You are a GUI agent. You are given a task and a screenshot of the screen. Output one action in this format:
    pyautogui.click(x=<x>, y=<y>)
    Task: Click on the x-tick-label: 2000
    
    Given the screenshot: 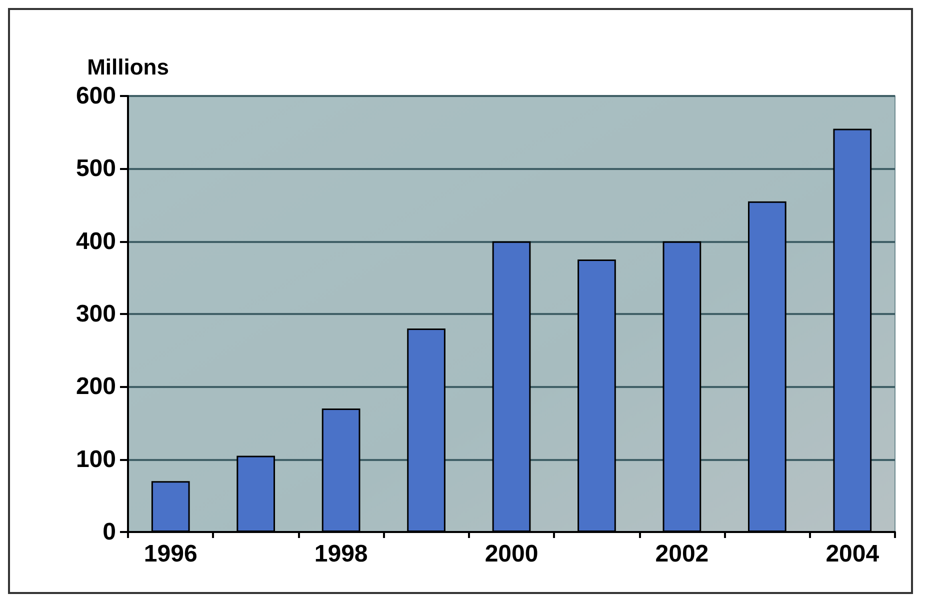 What is the action you would take?
    pyautogui.click(x=511, y=554)
    